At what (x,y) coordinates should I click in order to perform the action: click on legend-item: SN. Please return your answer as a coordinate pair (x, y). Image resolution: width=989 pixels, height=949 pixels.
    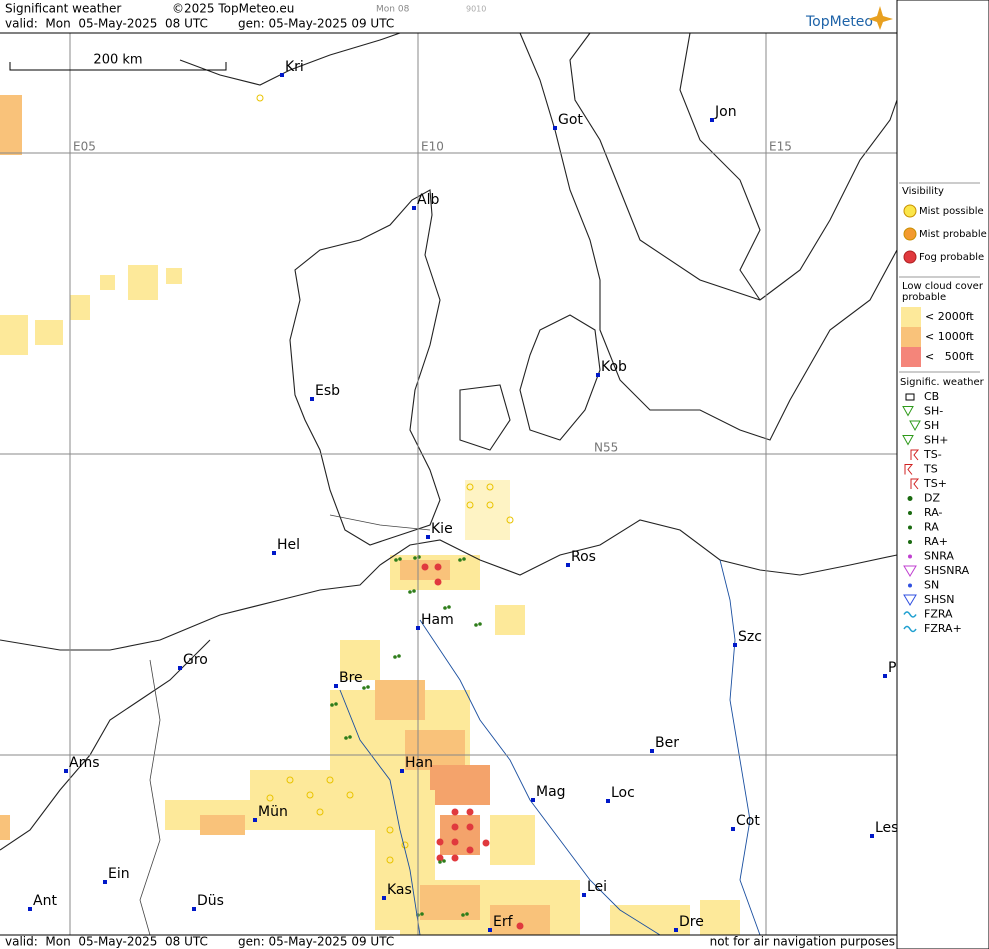
    Looking at the image, I should click on (931, 585).